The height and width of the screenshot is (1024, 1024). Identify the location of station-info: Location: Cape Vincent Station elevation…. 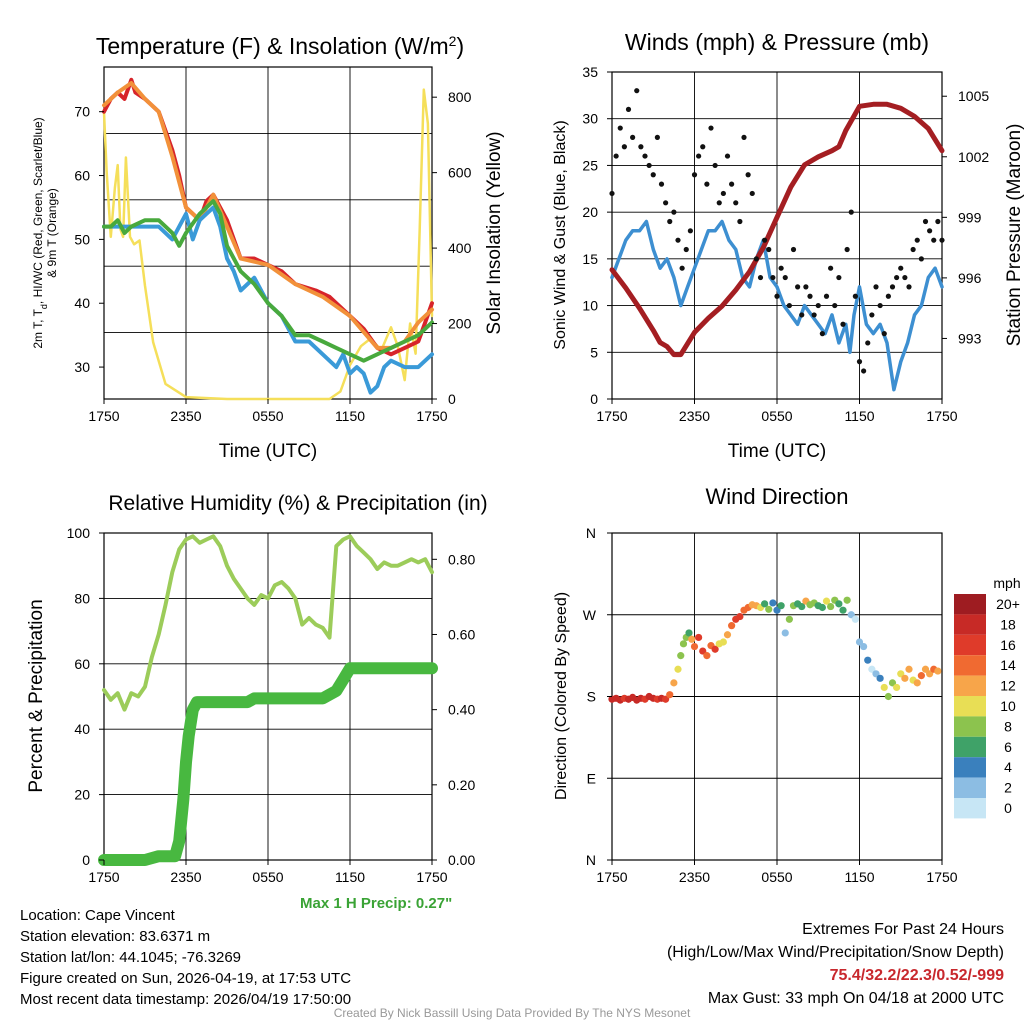
(185, 957).